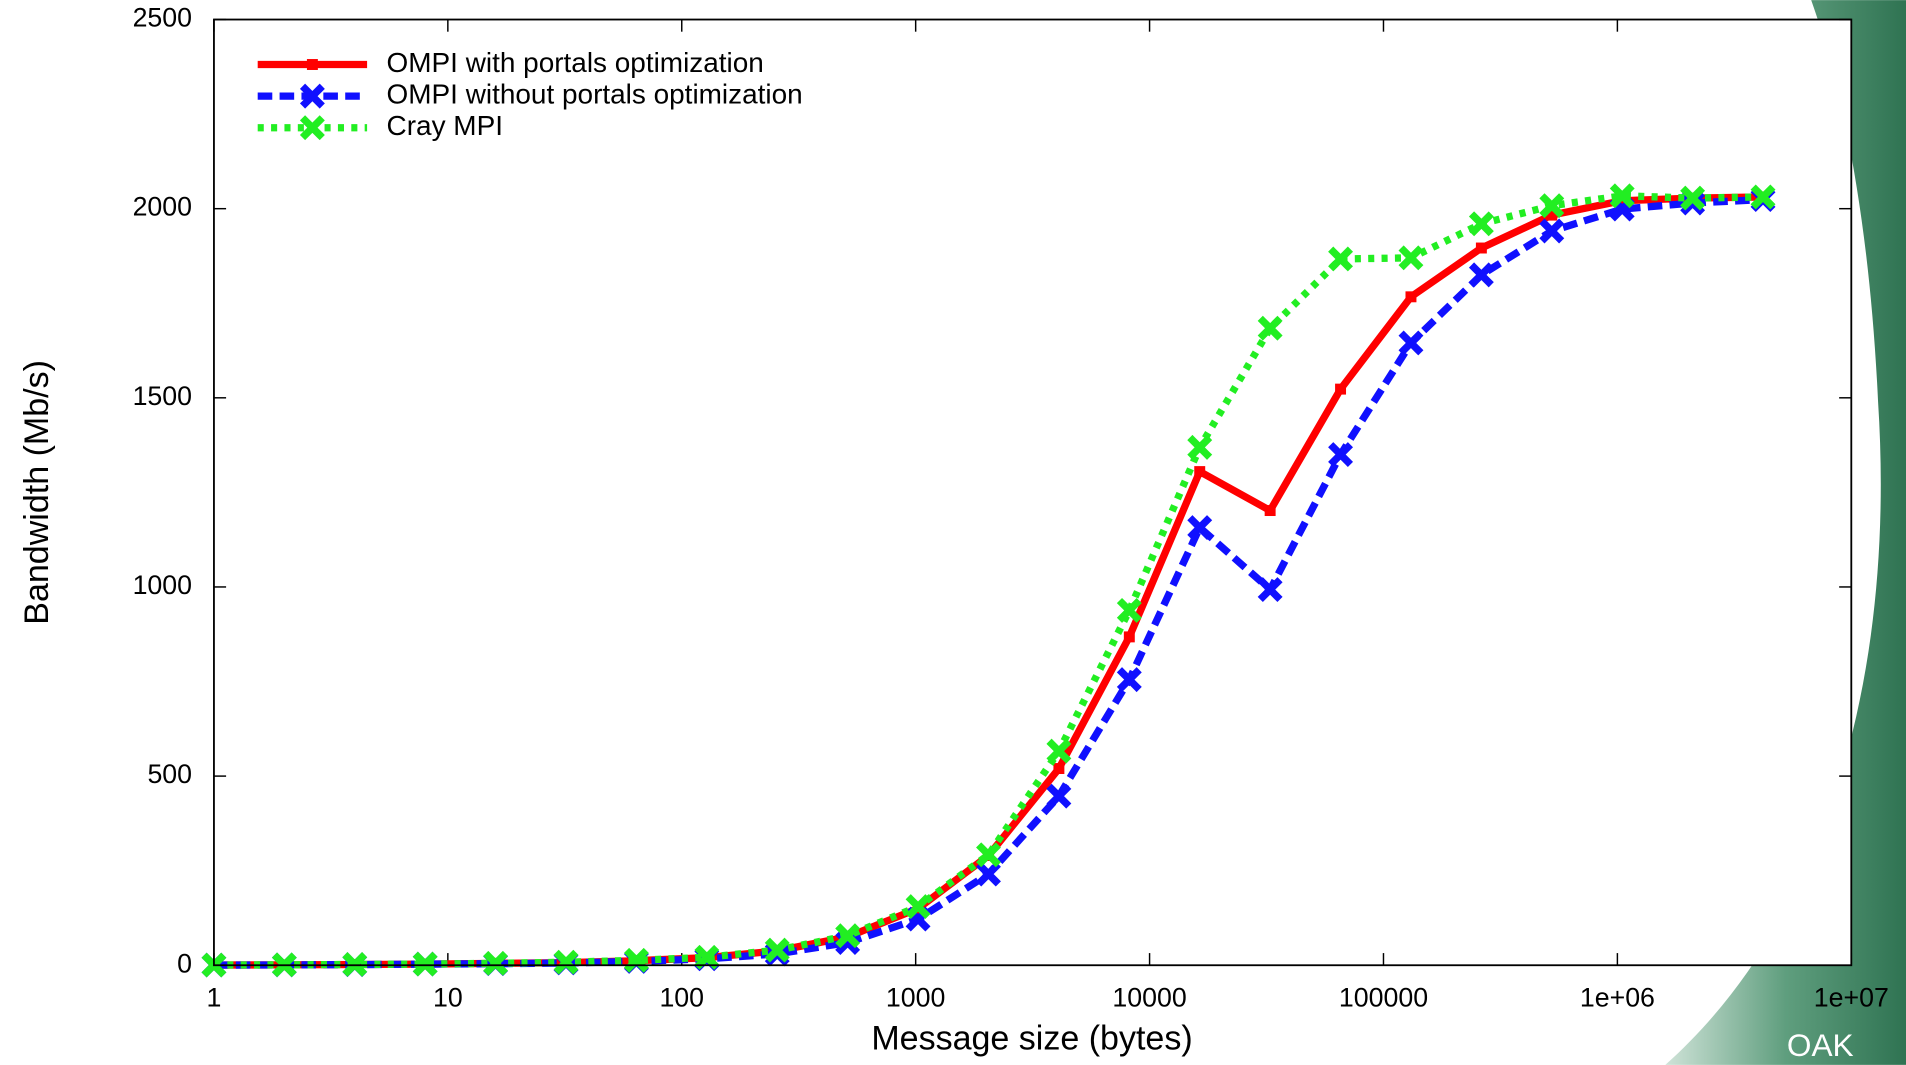 The image size is (1906, 1065). Describe the element at coordinates (214, 997) in the screenshot. I see `x-tick-label: 1` at that location.